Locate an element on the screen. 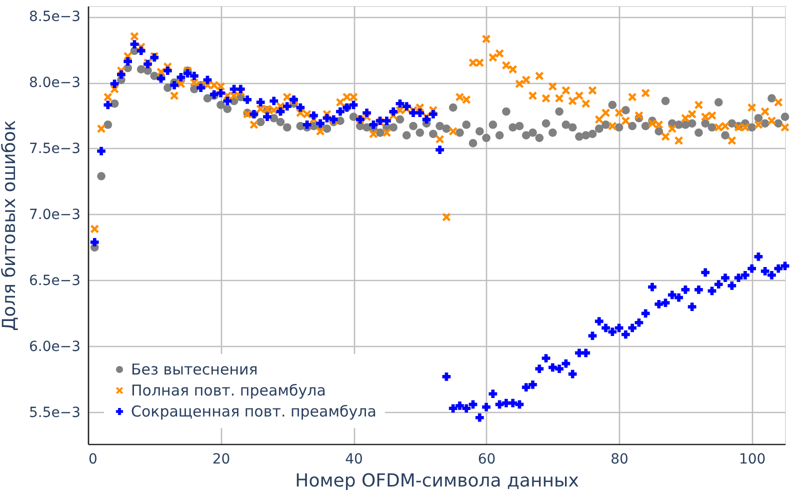 Image resolution: width=804 pixels, height=495 pixels. x-tick-label: 80 is located at coordinates (619, 460).